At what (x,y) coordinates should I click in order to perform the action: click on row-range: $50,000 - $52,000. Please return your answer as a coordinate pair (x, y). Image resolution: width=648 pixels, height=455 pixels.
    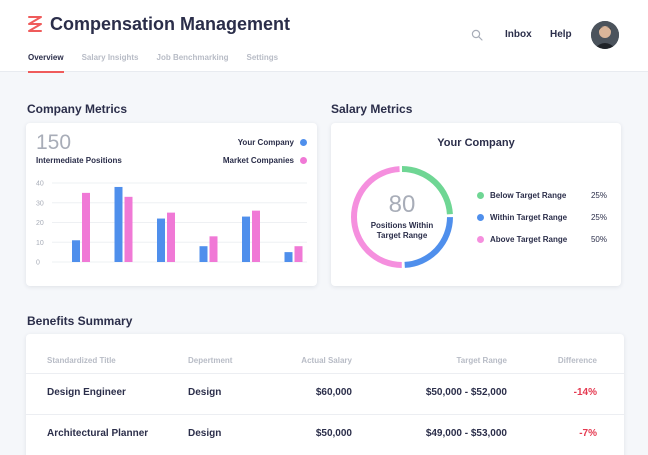
    Looking at the image, I should click on (466, 392).